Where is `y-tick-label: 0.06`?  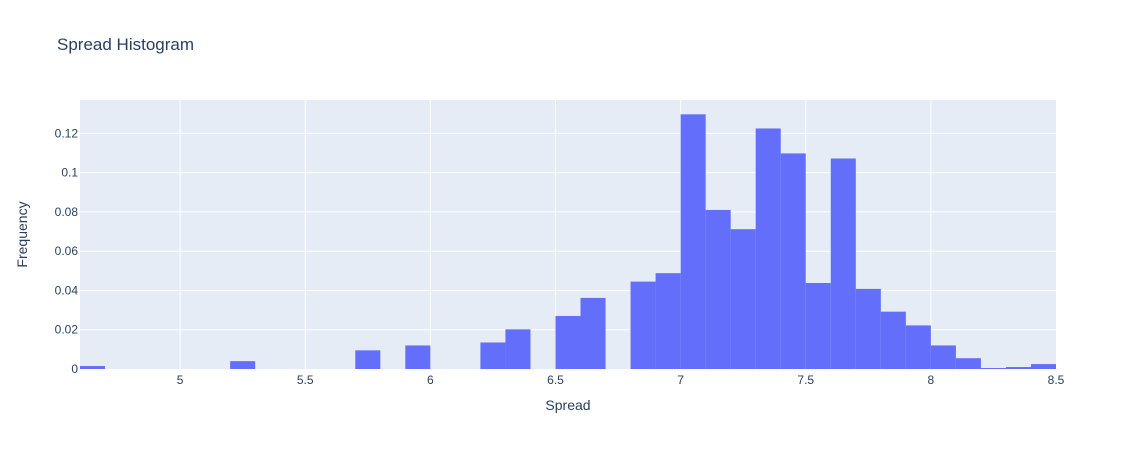
y-tick-label: 0.06 is located at coordinates (67, 251).